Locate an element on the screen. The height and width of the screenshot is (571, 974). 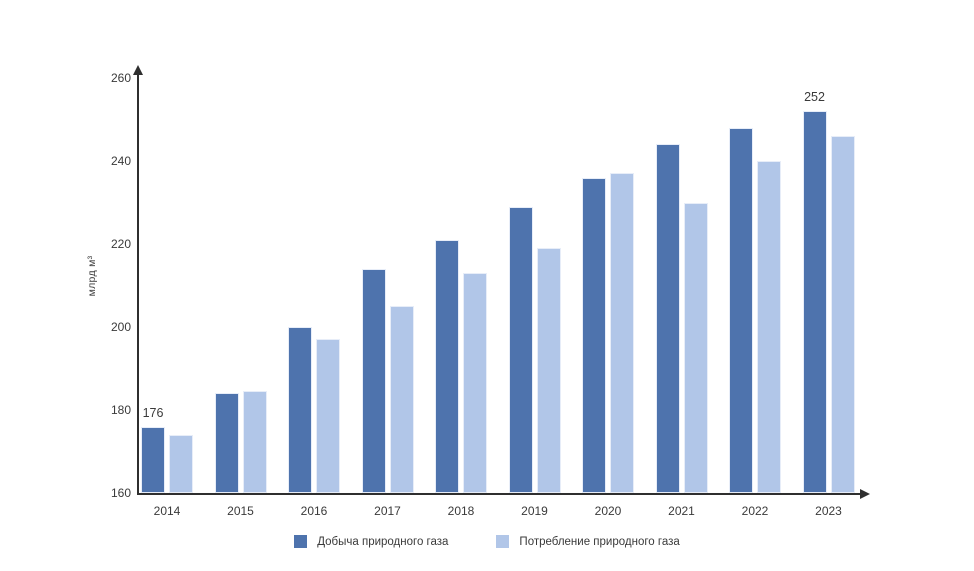
bar-2018-consumption is located at coordinates (475, 383).